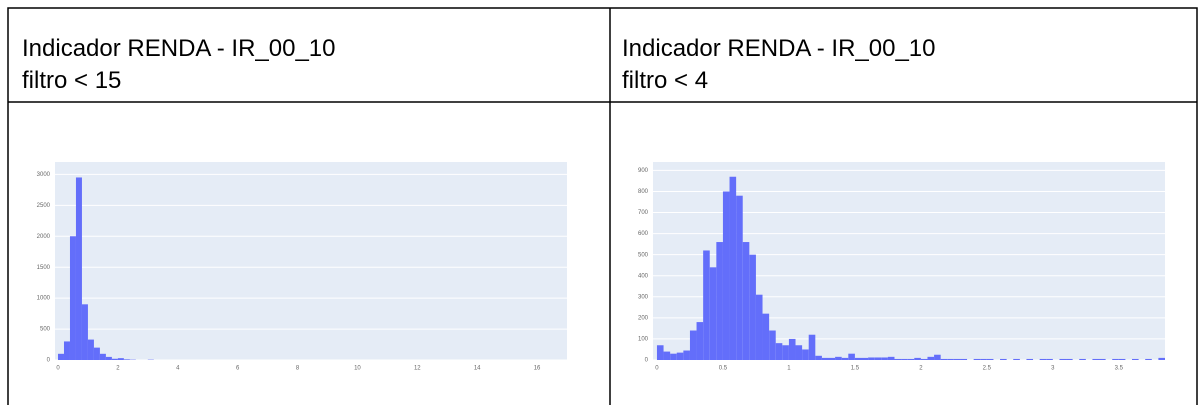 This screenshot has width=1204, height=405. Describe the element at coordinates (44, 268) in the screenshot. I see `y-tick-label: 1500` at that location.